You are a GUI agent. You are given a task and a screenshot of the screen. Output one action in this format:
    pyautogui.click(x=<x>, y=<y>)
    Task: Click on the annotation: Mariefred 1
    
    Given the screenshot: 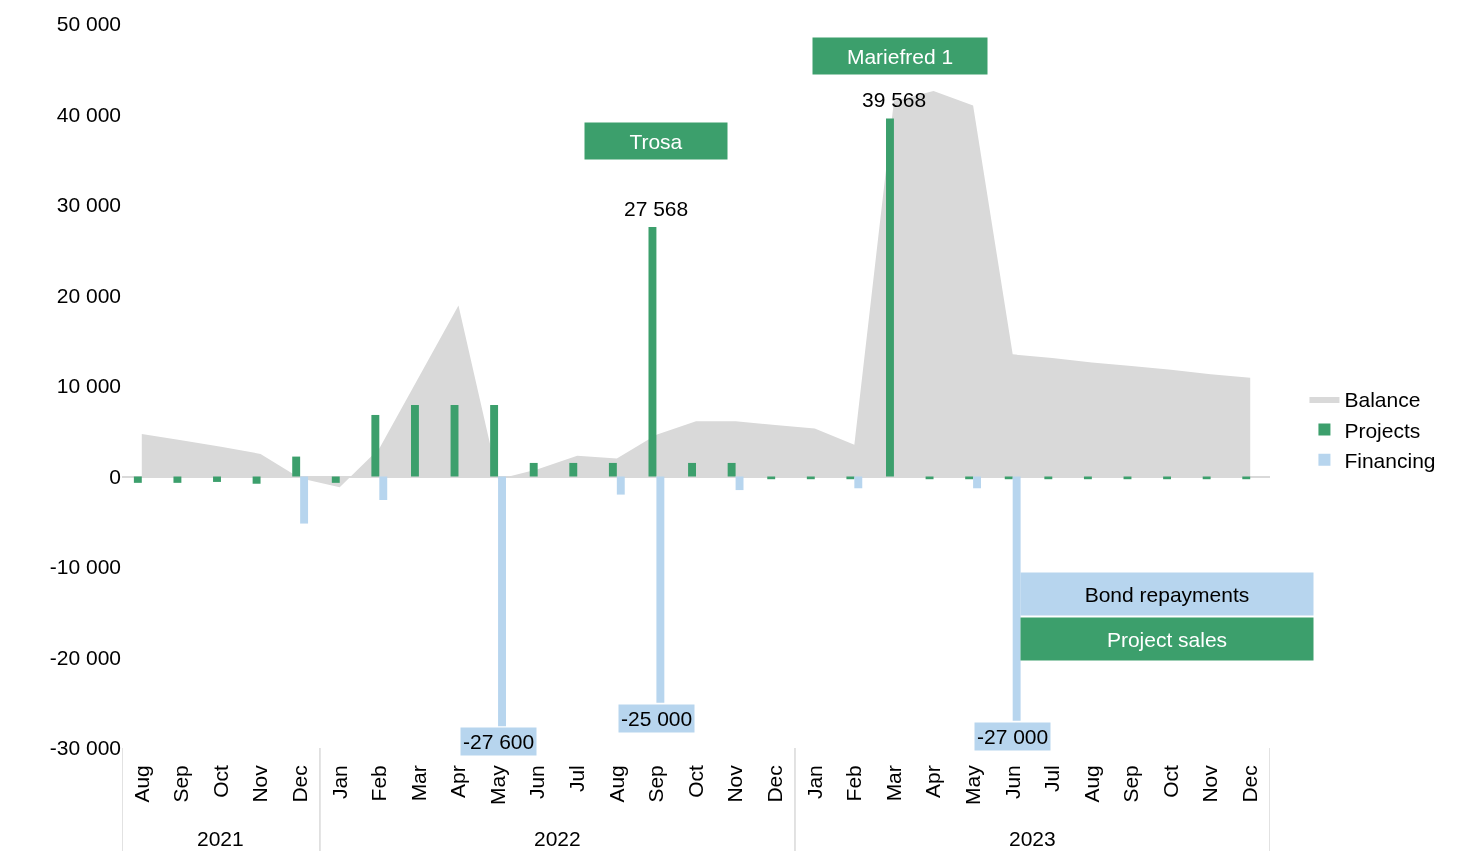 What is the action you would take?
    pyautogui.click(x=900, y=56)
    